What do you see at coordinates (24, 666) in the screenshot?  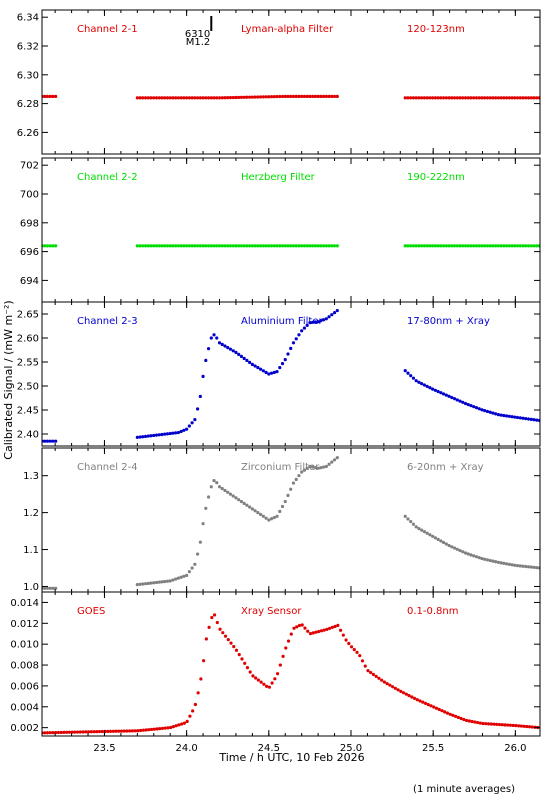 I see `y-tick-label: 0.008` at bounding box center [24, 666].